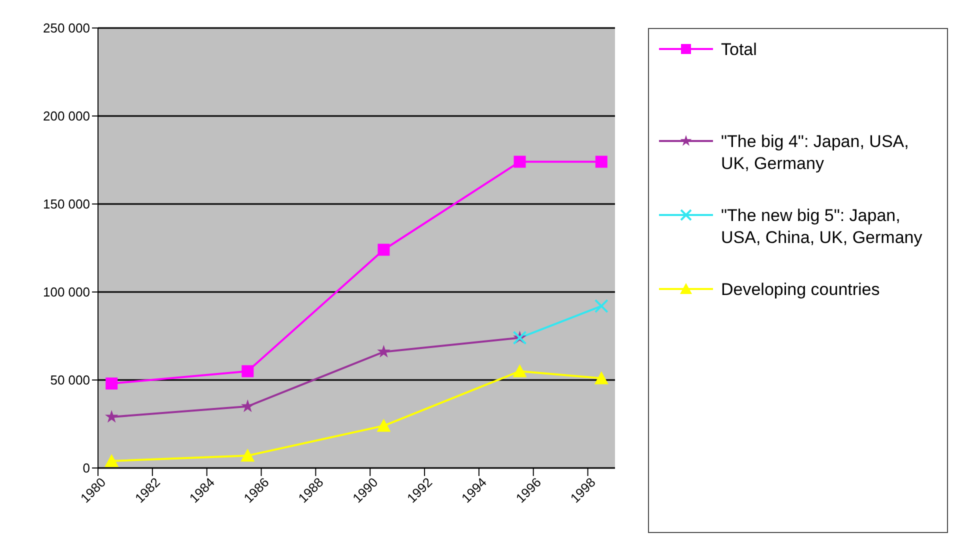  I want to click on legend-label: Developing countries, so click(800, 290).